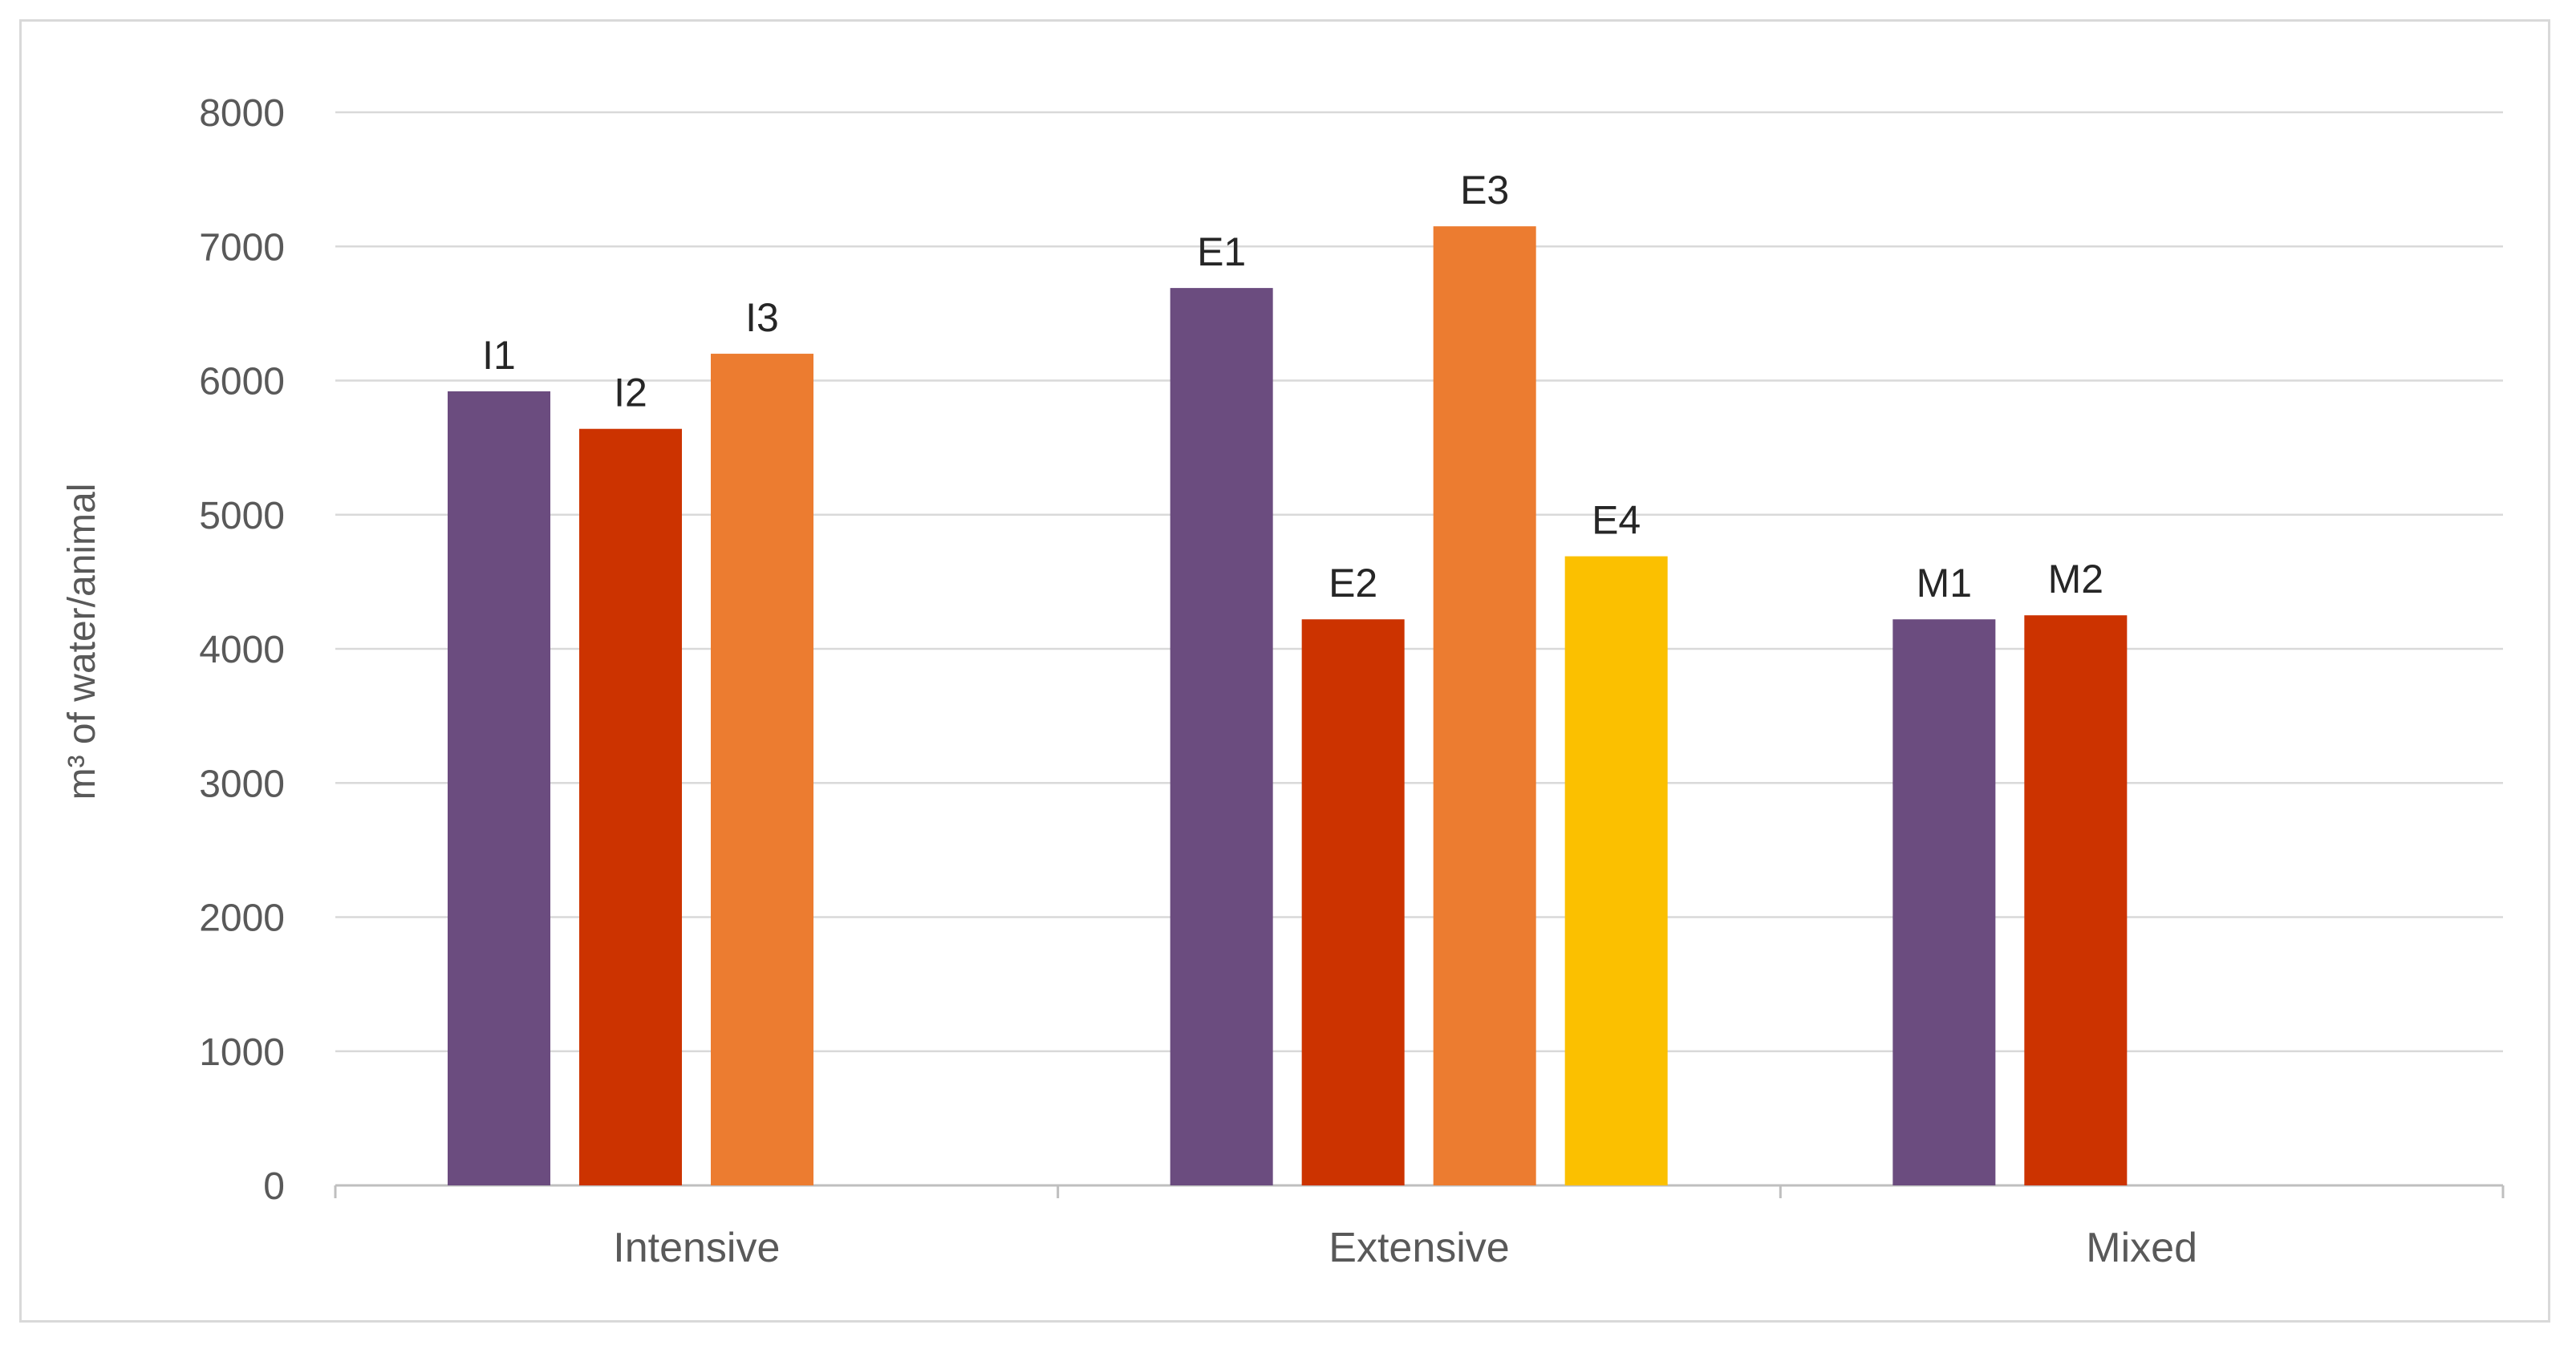 This screenshot has width=2576, height=1345. I want to click on bar-i3, so click(762, 769).